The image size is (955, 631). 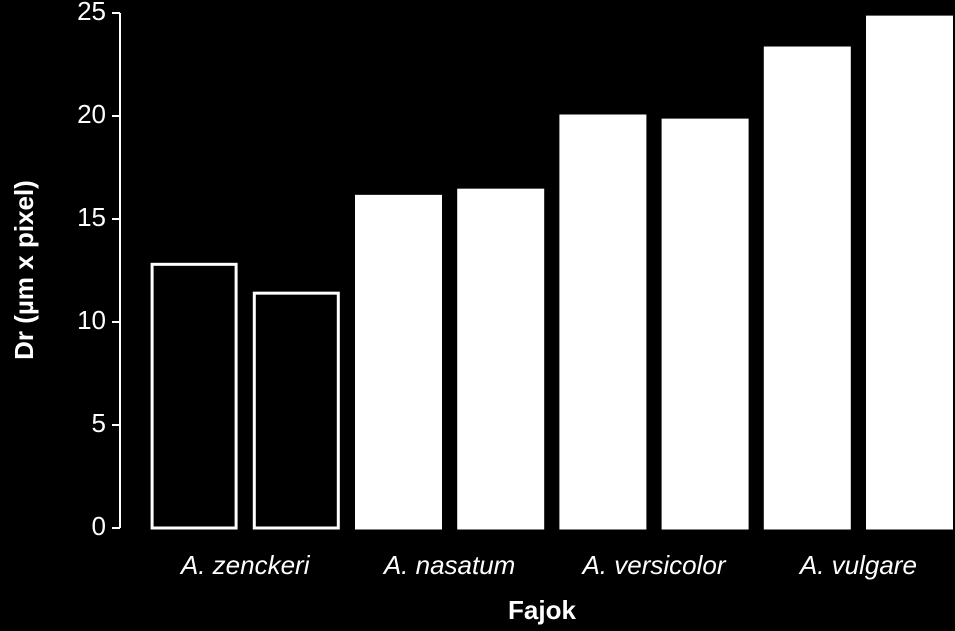 I want to click on y-axis-title: Dr (µm x pixel), so click(x=24, y=270).